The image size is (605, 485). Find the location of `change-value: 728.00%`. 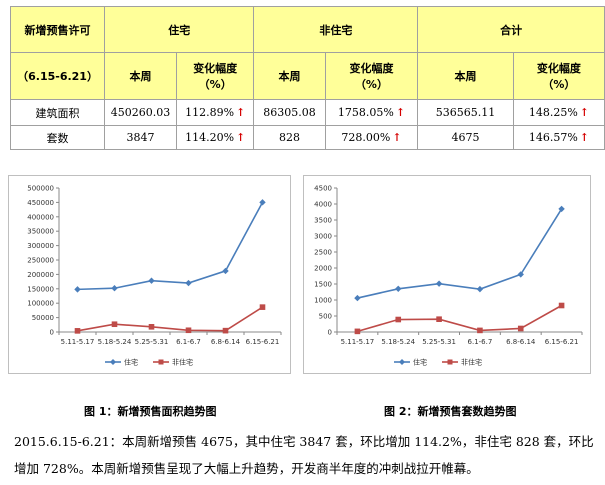

change-value: 728.00% is located at coordinates (366, 137).